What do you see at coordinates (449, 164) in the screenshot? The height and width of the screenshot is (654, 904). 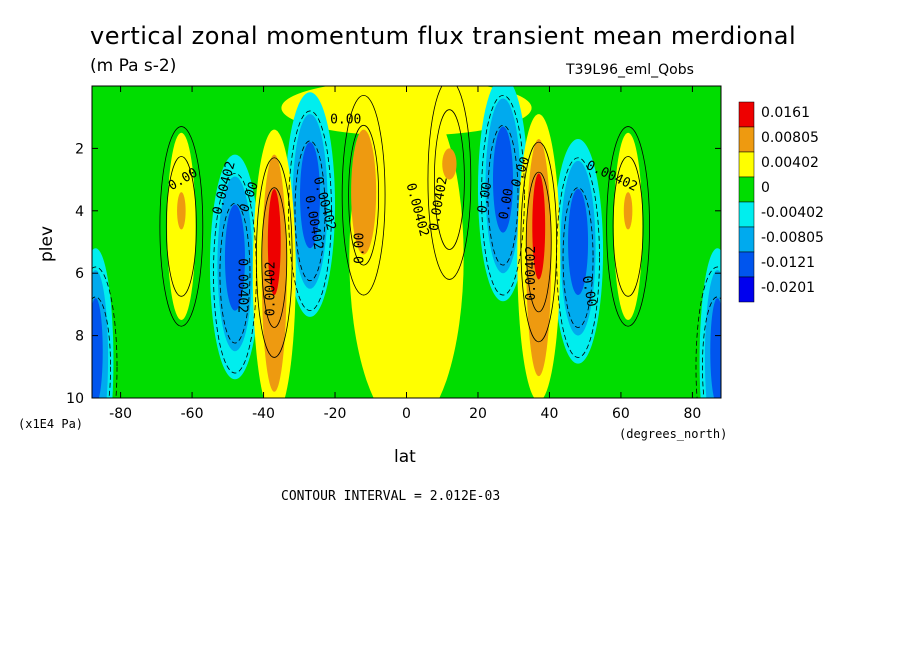 I see `field-positive-small` at bounding box center [449, 164].